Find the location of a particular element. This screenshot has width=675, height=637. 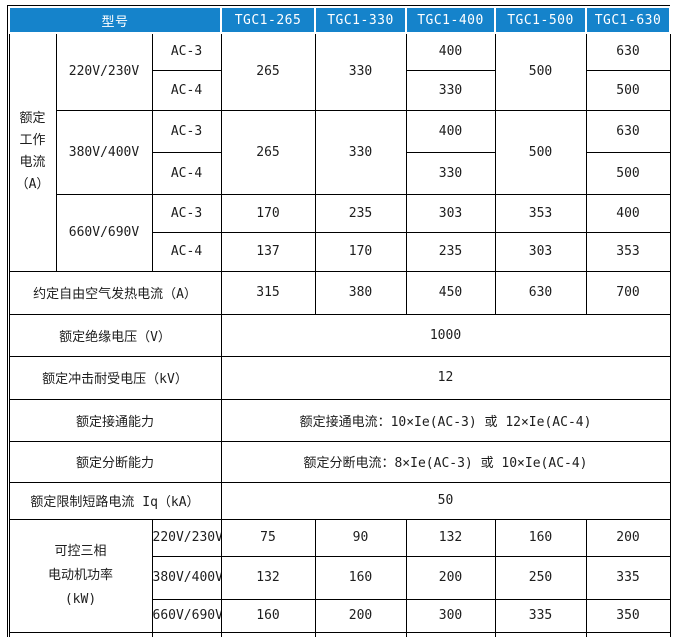

merged-value-cell: 额定接通电流：10×Ie(AC-3) 或 12×Ie(AC-4) is located at coordinates (445, 420).